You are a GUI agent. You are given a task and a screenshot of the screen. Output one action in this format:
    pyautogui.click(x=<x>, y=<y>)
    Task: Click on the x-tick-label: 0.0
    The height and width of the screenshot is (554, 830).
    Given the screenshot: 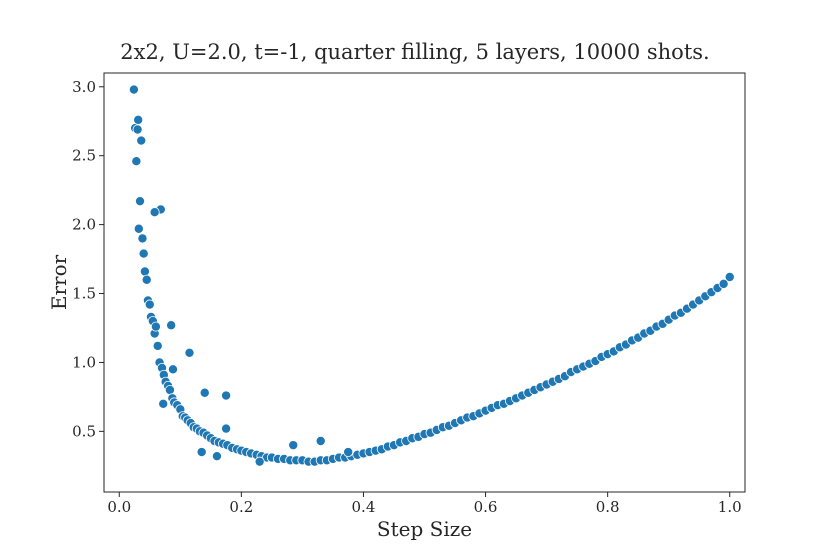 What is the action you would take?
    pyautogui.click(x=119, y=507)
    